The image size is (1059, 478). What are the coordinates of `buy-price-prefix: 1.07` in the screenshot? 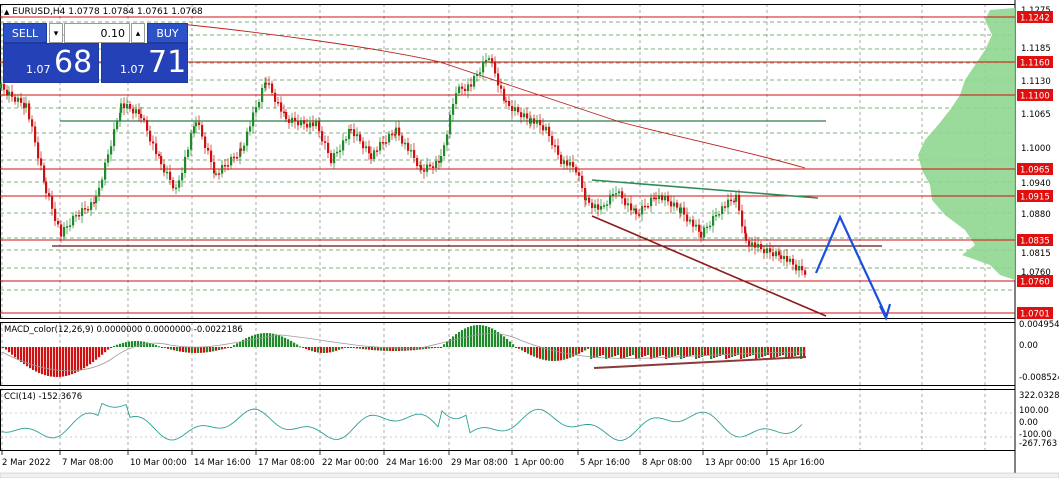 It's located at (132, 69).